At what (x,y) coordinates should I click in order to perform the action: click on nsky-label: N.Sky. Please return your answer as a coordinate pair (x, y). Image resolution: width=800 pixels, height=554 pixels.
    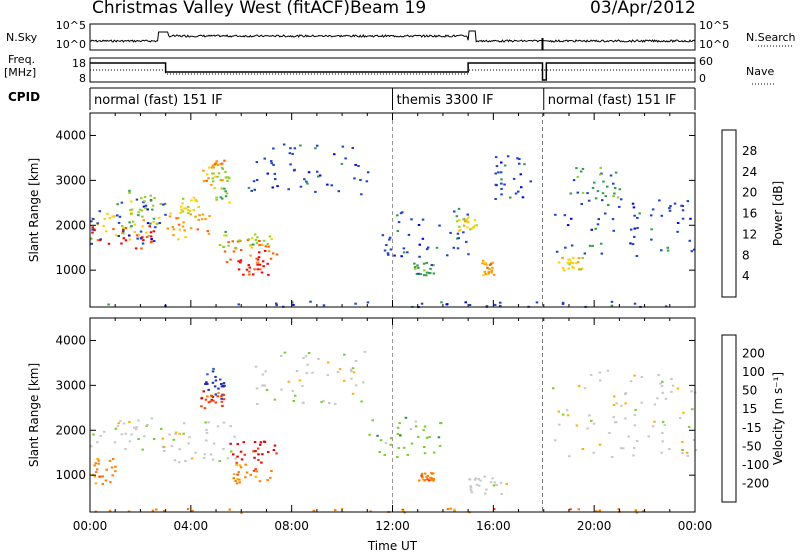
    Looking at the image, I should click on (22, 37).